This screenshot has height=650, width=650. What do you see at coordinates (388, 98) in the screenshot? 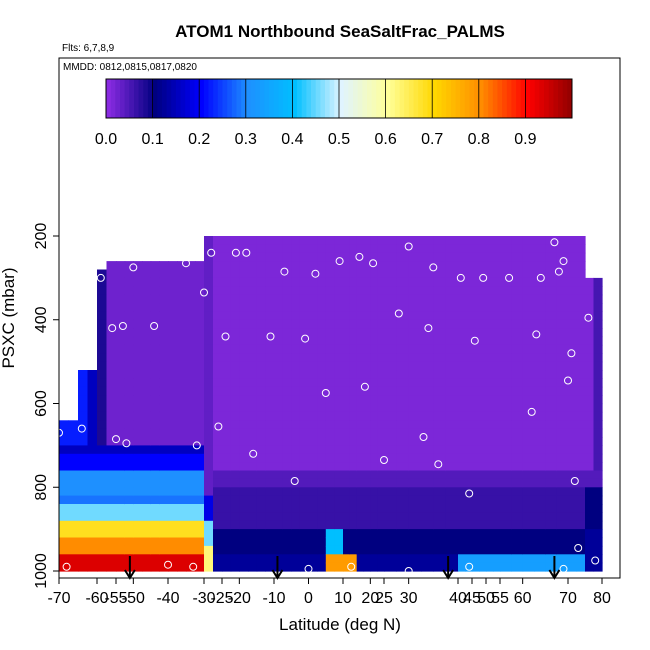
I see `colorbar-segment` at bounding box center [388, 98].